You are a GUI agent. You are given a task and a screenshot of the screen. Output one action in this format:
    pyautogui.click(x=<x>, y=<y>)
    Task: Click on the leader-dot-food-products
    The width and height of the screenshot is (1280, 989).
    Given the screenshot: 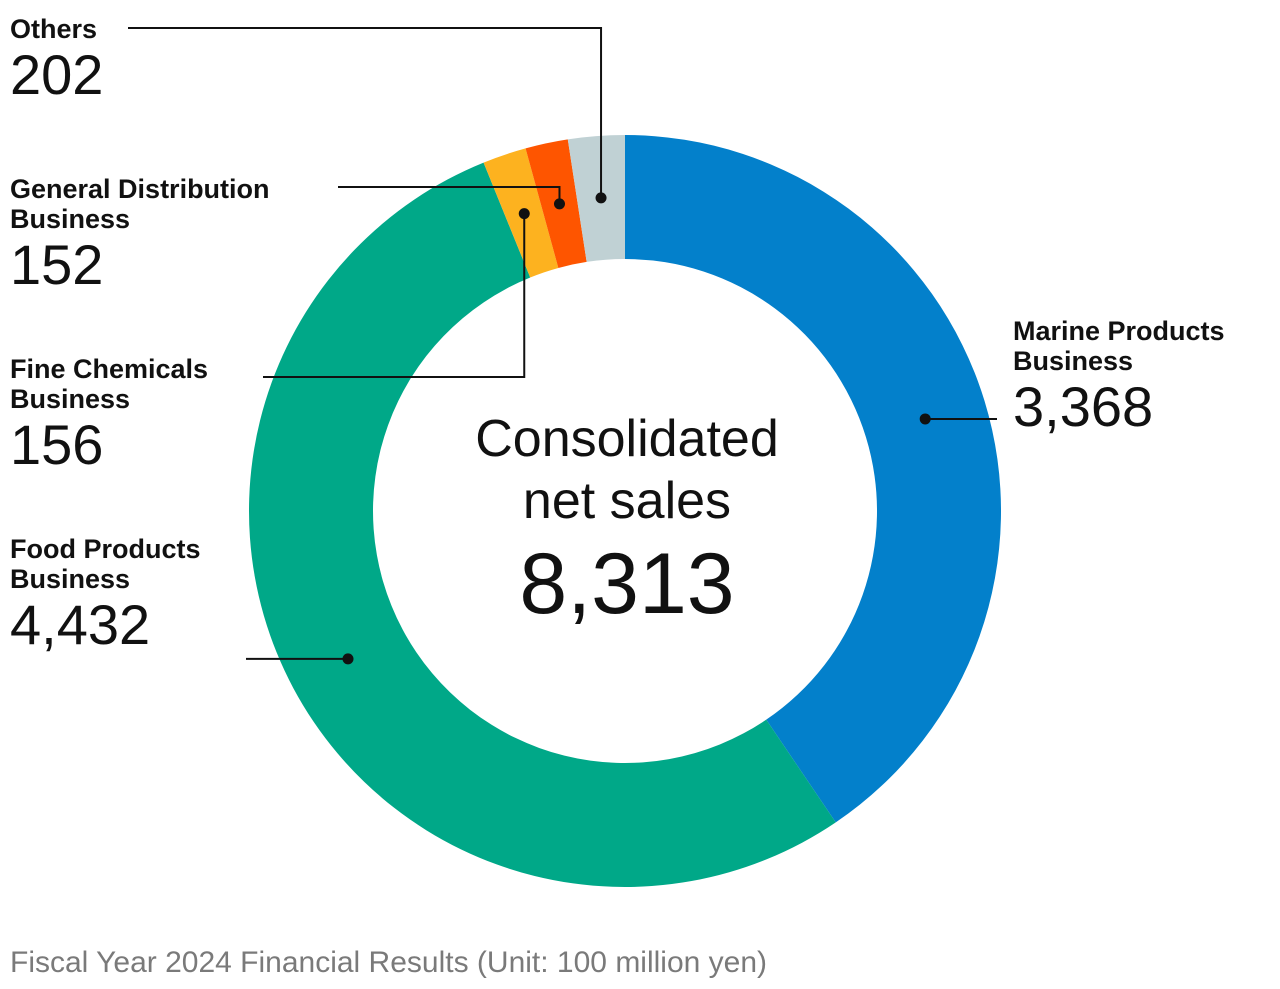 What is the action you would take?
    pyautogui.click(x=348, y=659)
    